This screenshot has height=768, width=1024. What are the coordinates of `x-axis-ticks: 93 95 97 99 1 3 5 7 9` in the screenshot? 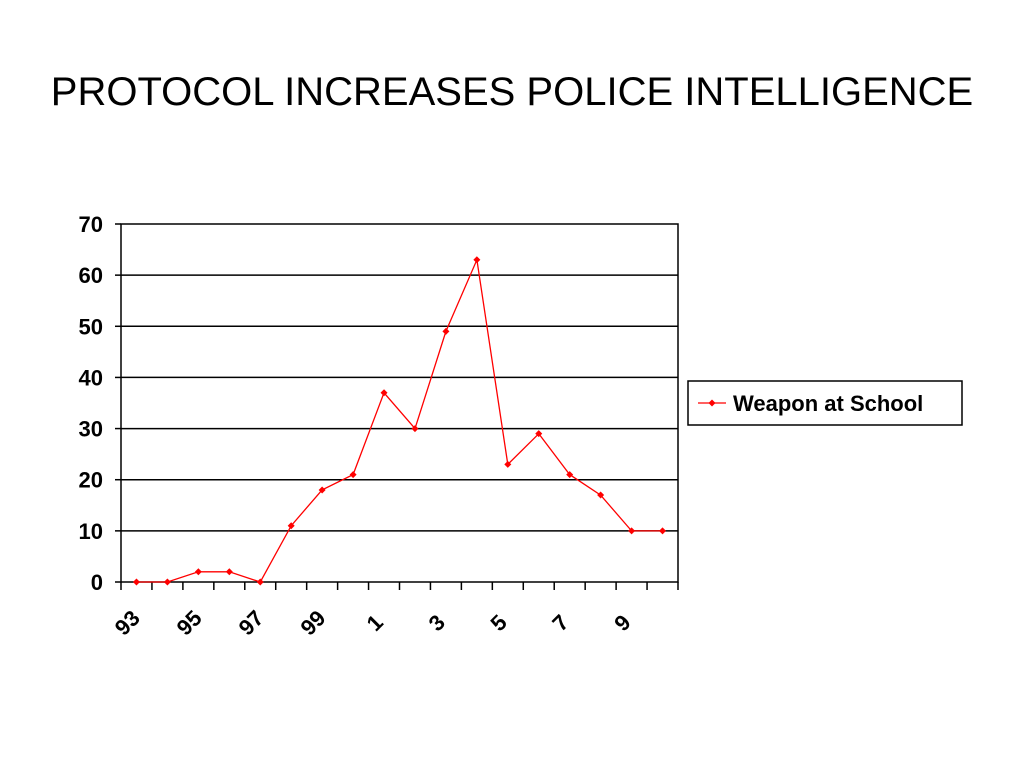 It's located at (394, 611).